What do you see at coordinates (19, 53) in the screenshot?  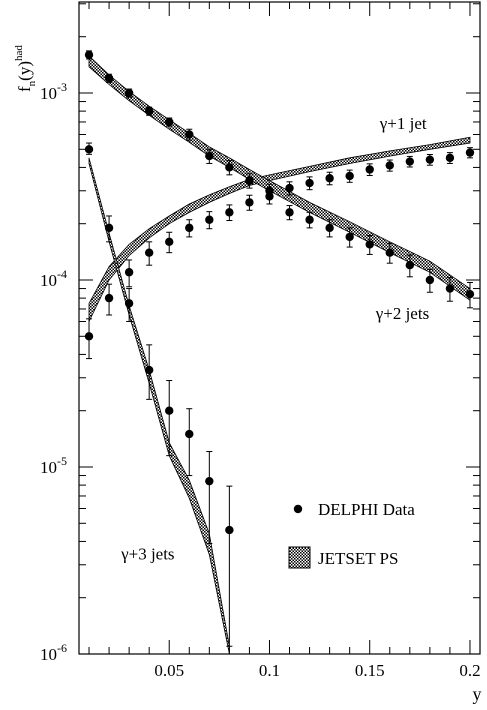 I see `y-axis-label-sup: had` at bounding box center [19, 53].